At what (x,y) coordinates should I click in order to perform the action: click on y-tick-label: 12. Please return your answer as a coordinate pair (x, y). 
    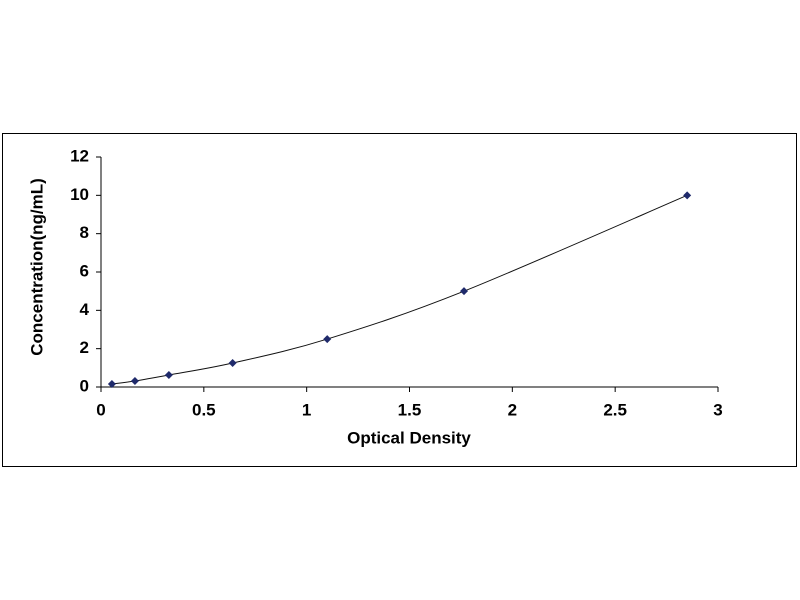
    Looking at the image, I should click on (79, 155).